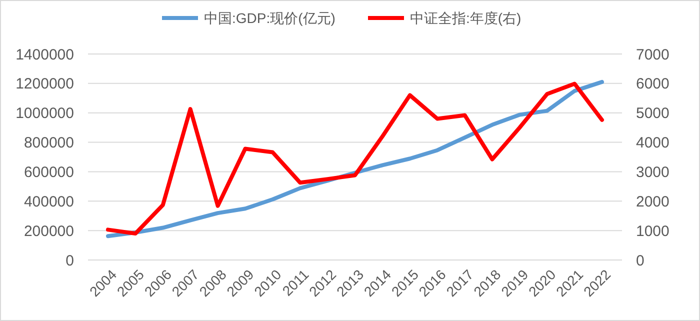  Describe the element at coordinates (45, 55) in the screenshot. I see `y-tick-label: 1400000` at that location.